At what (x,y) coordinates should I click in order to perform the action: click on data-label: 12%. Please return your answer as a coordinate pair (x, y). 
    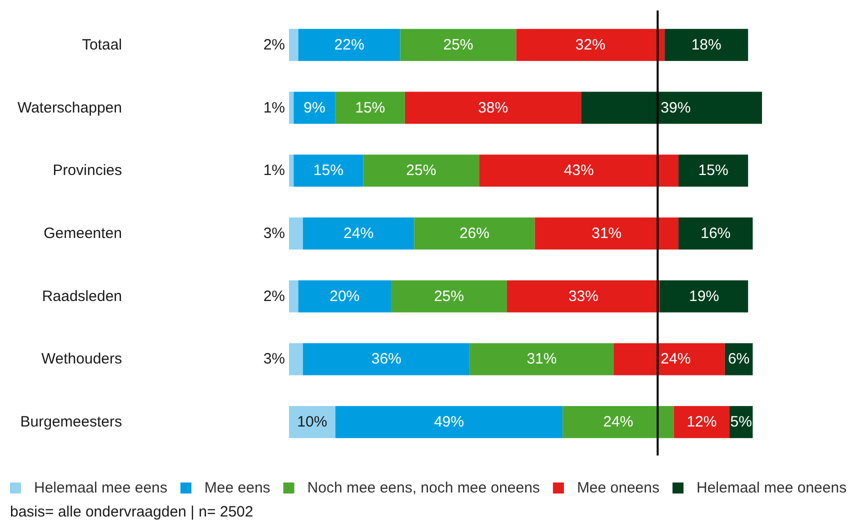
    Looking at the image, I should click on (701, 422).